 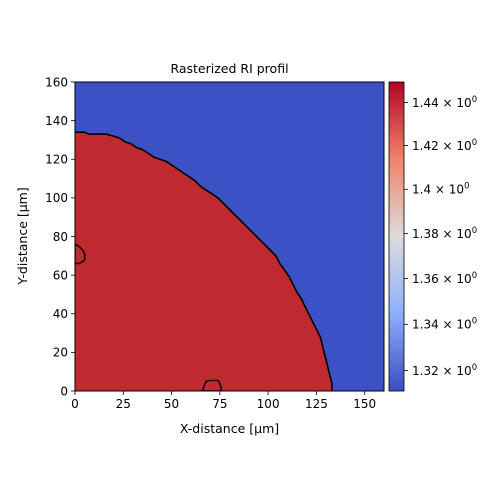 What do you see at coordinates (56, 121) in the screenshot?
I see `y-tick-label: 140` at bounding box center [56, 121].